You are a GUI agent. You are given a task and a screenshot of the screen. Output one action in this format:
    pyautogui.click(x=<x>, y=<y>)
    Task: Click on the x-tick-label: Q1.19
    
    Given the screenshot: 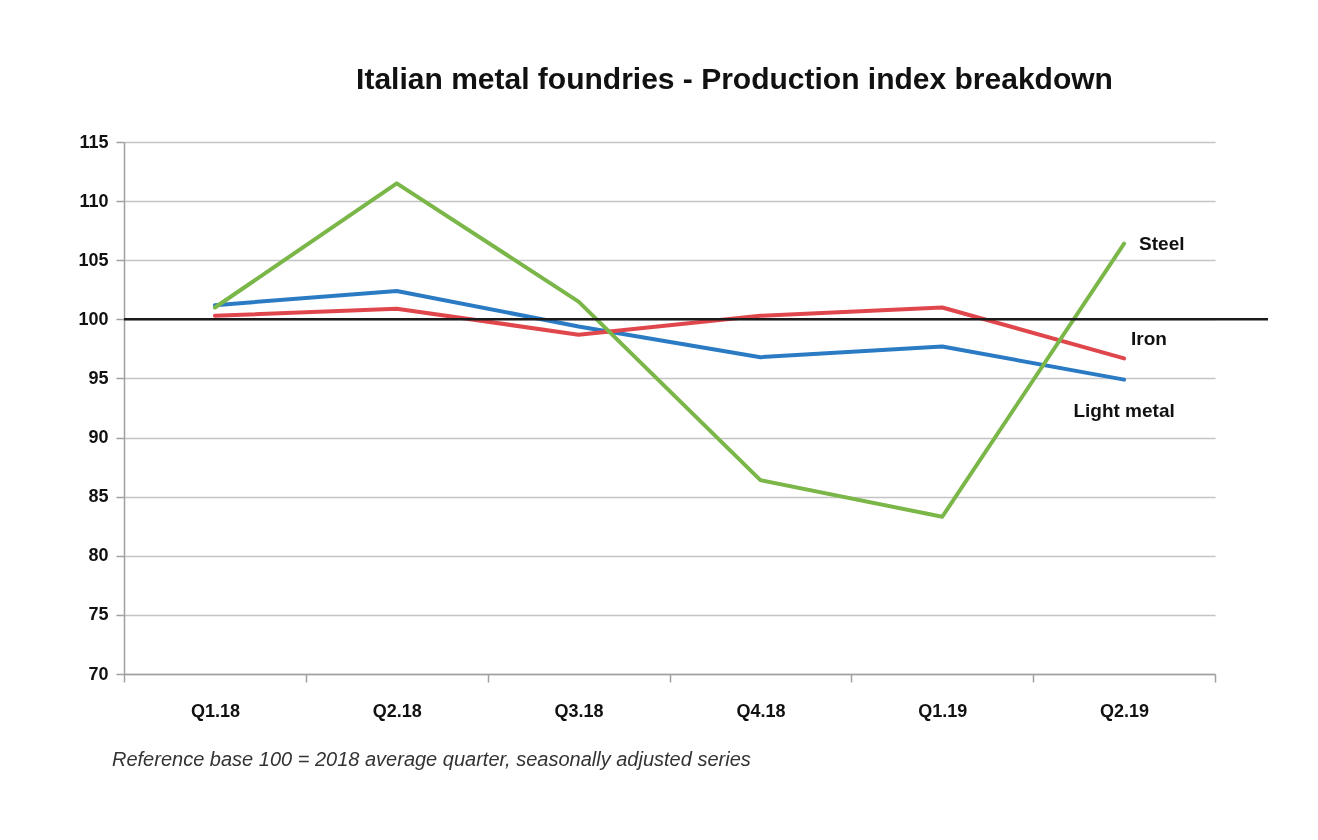 What is the action you would take?
    pyautogui.click(x=943, y=710)
    